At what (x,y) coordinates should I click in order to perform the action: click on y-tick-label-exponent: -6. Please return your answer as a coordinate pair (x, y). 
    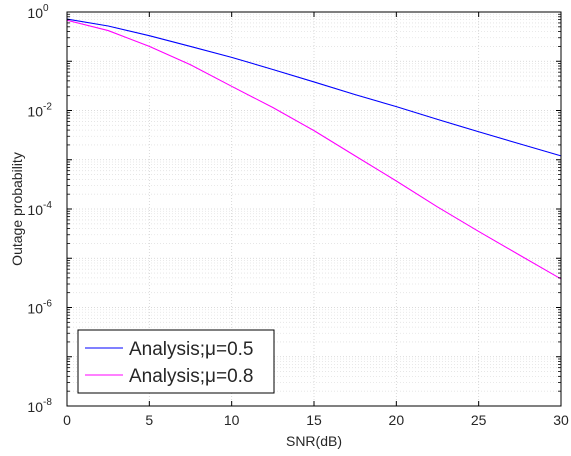
    Looking at the image, I should click on (47, 304).